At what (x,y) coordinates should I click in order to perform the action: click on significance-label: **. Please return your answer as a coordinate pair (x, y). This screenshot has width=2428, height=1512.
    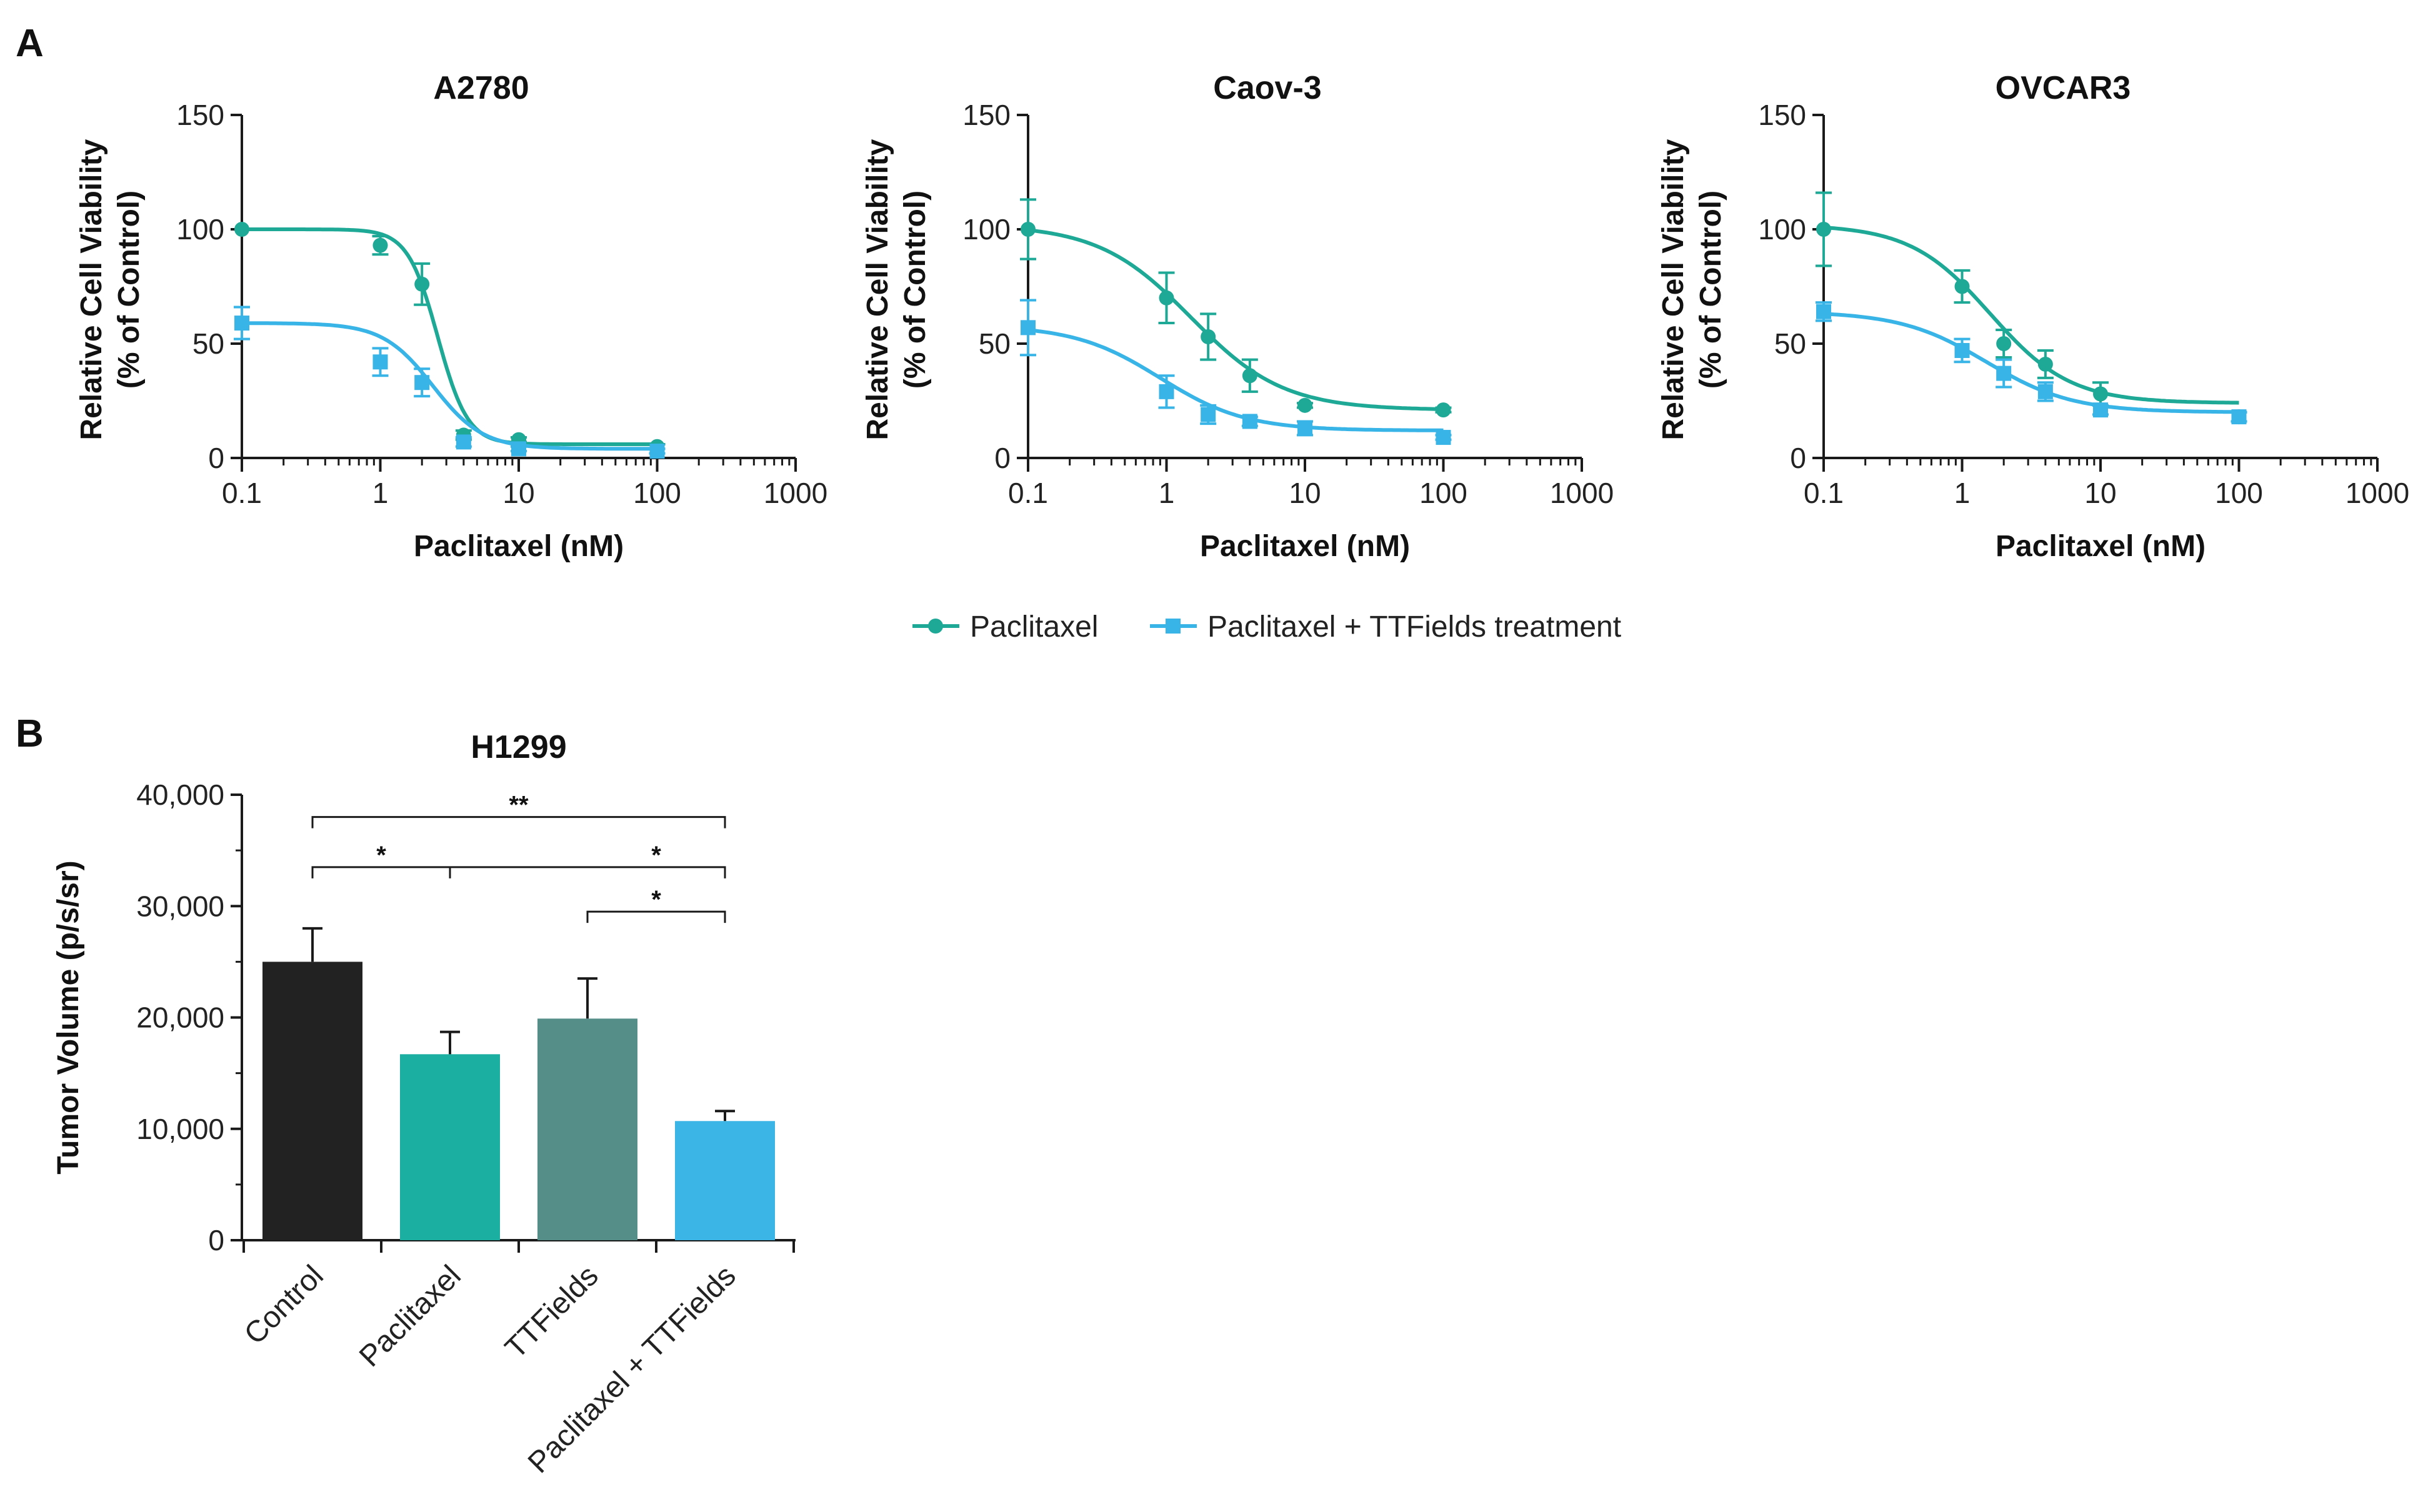
    Looking at the image, I should click on (519, 805).